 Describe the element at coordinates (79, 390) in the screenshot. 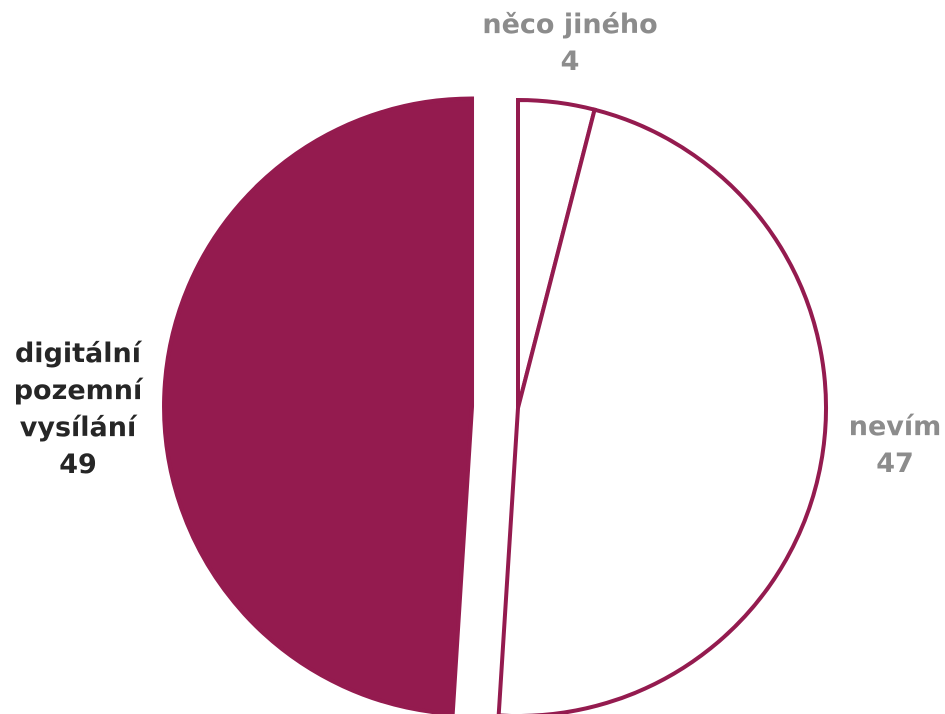

I see `slice-category-label: pozemní` at that location.